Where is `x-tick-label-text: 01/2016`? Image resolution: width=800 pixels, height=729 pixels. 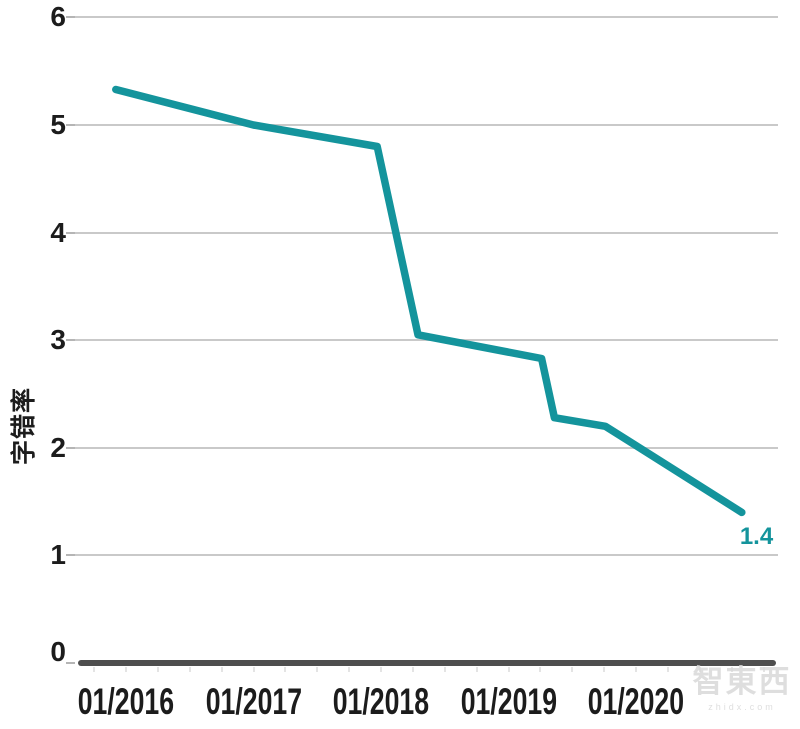
x-tick-label-text: 01/2016 is located at coordinates (126, 701).